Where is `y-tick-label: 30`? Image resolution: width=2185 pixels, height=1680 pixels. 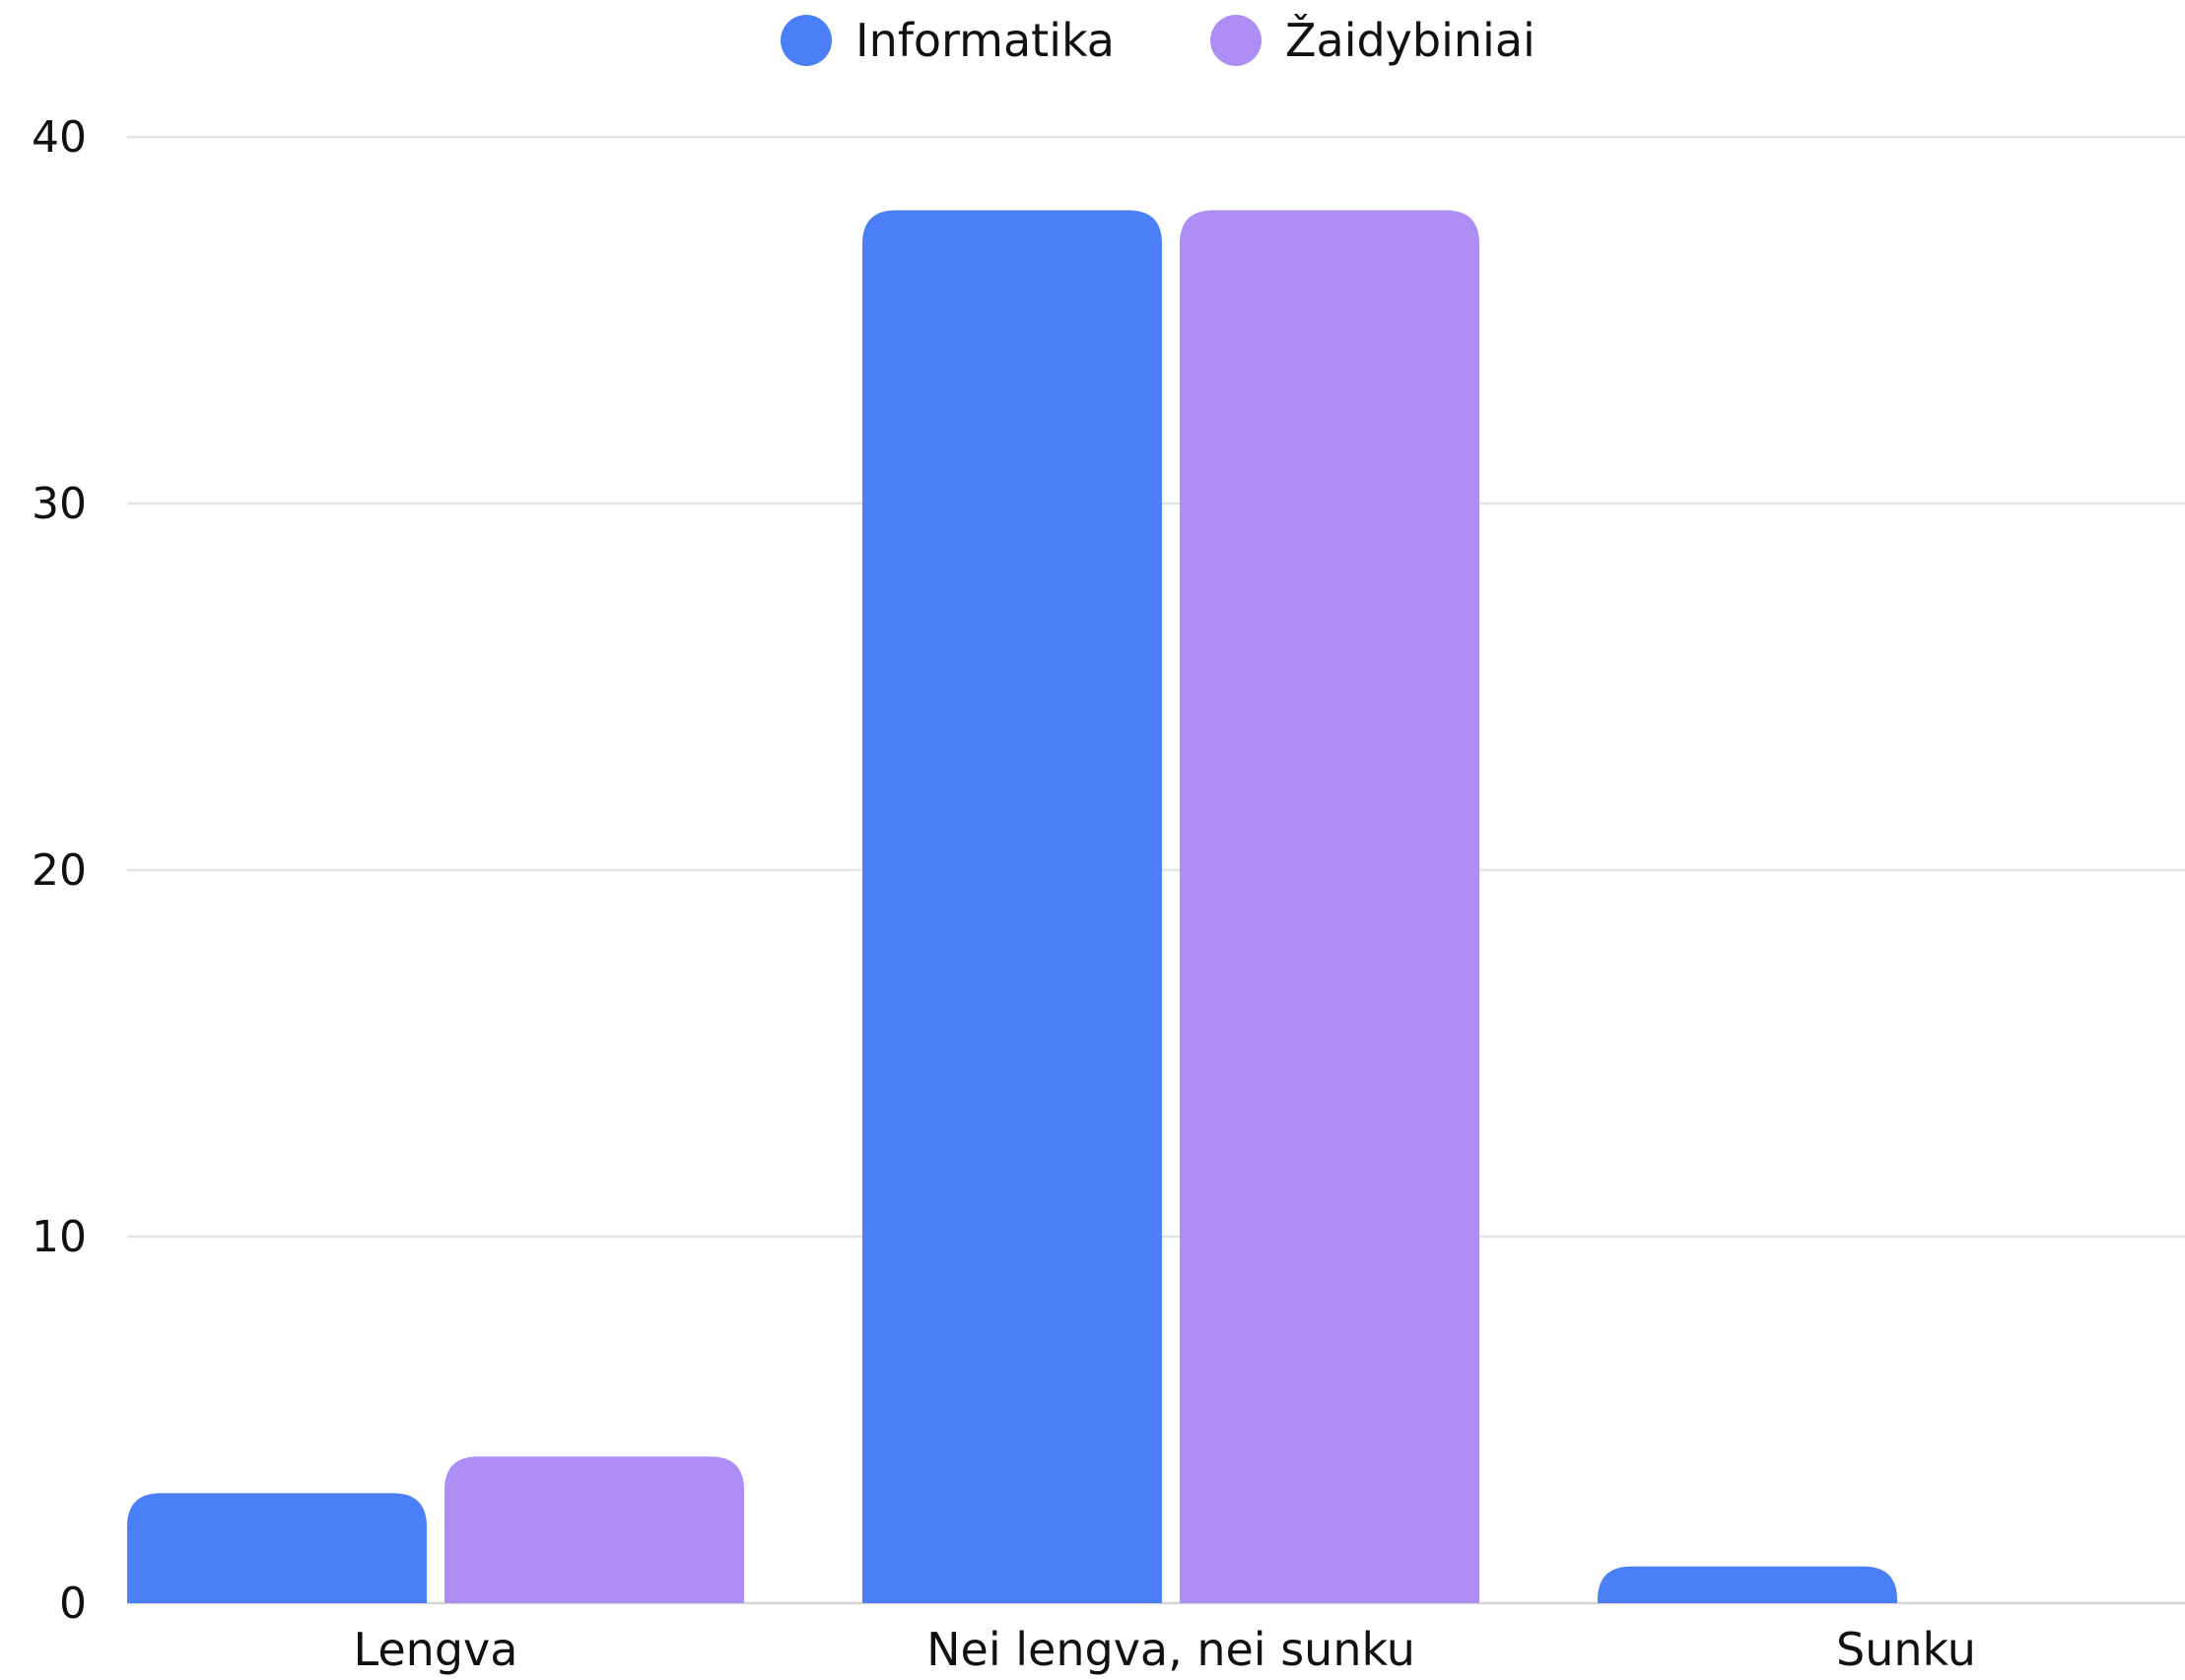
y-tick-label: 30 is located at coordinates (59, 504).